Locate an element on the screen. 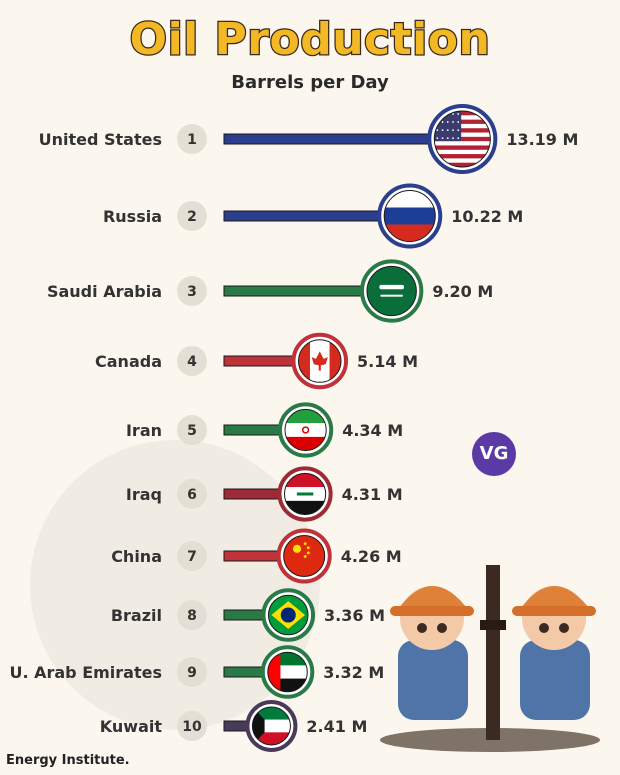 The width and height of the screenshot is (620, 775). rank-label: 5 is located at coordinates (192, 431).